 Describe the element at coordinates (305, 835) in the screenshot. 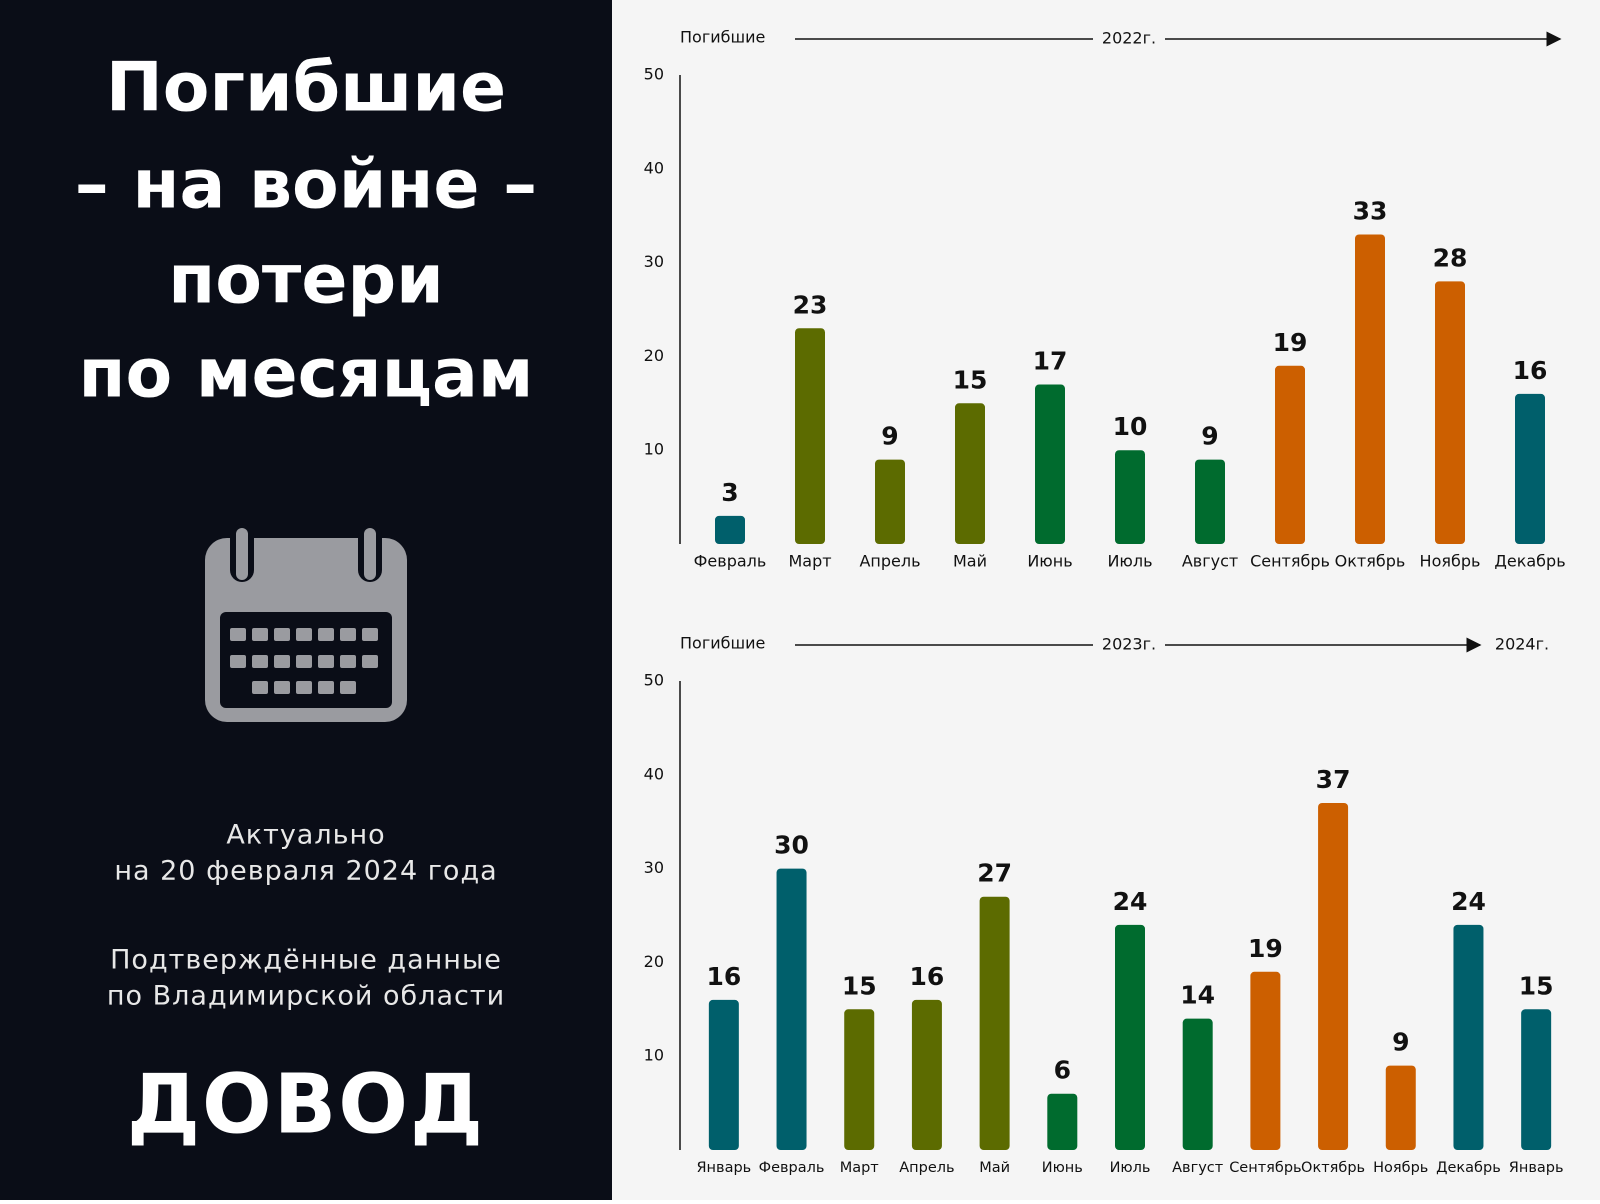

I see `date-note: Актуально` at that location.